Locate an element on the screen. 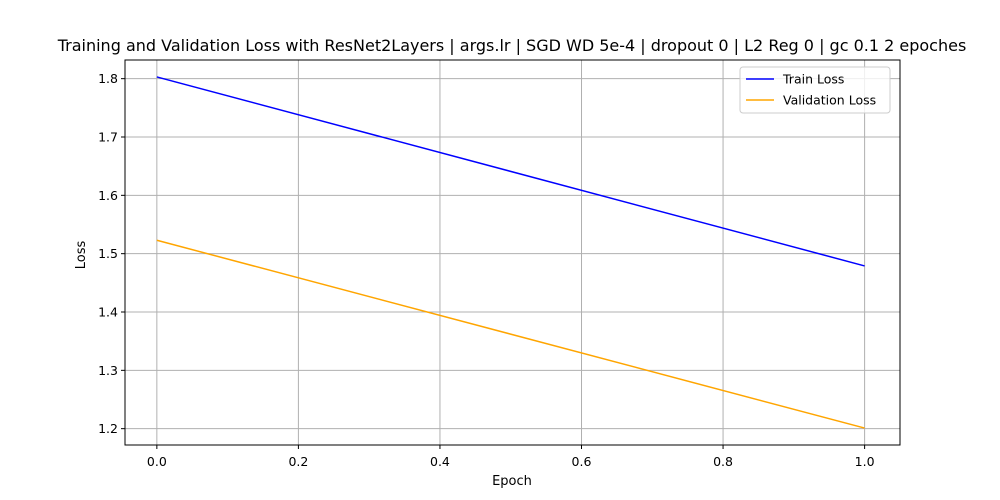 The image size is (1000, 500). x-tick-label: 0.4 is located at coordinates (440, 461).